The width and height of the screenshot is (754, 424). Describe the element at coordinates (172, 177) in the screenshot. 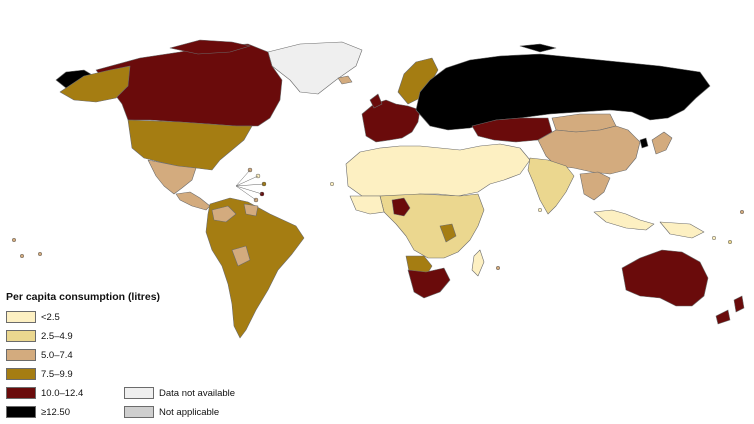

I see `region-mexico` at that location.